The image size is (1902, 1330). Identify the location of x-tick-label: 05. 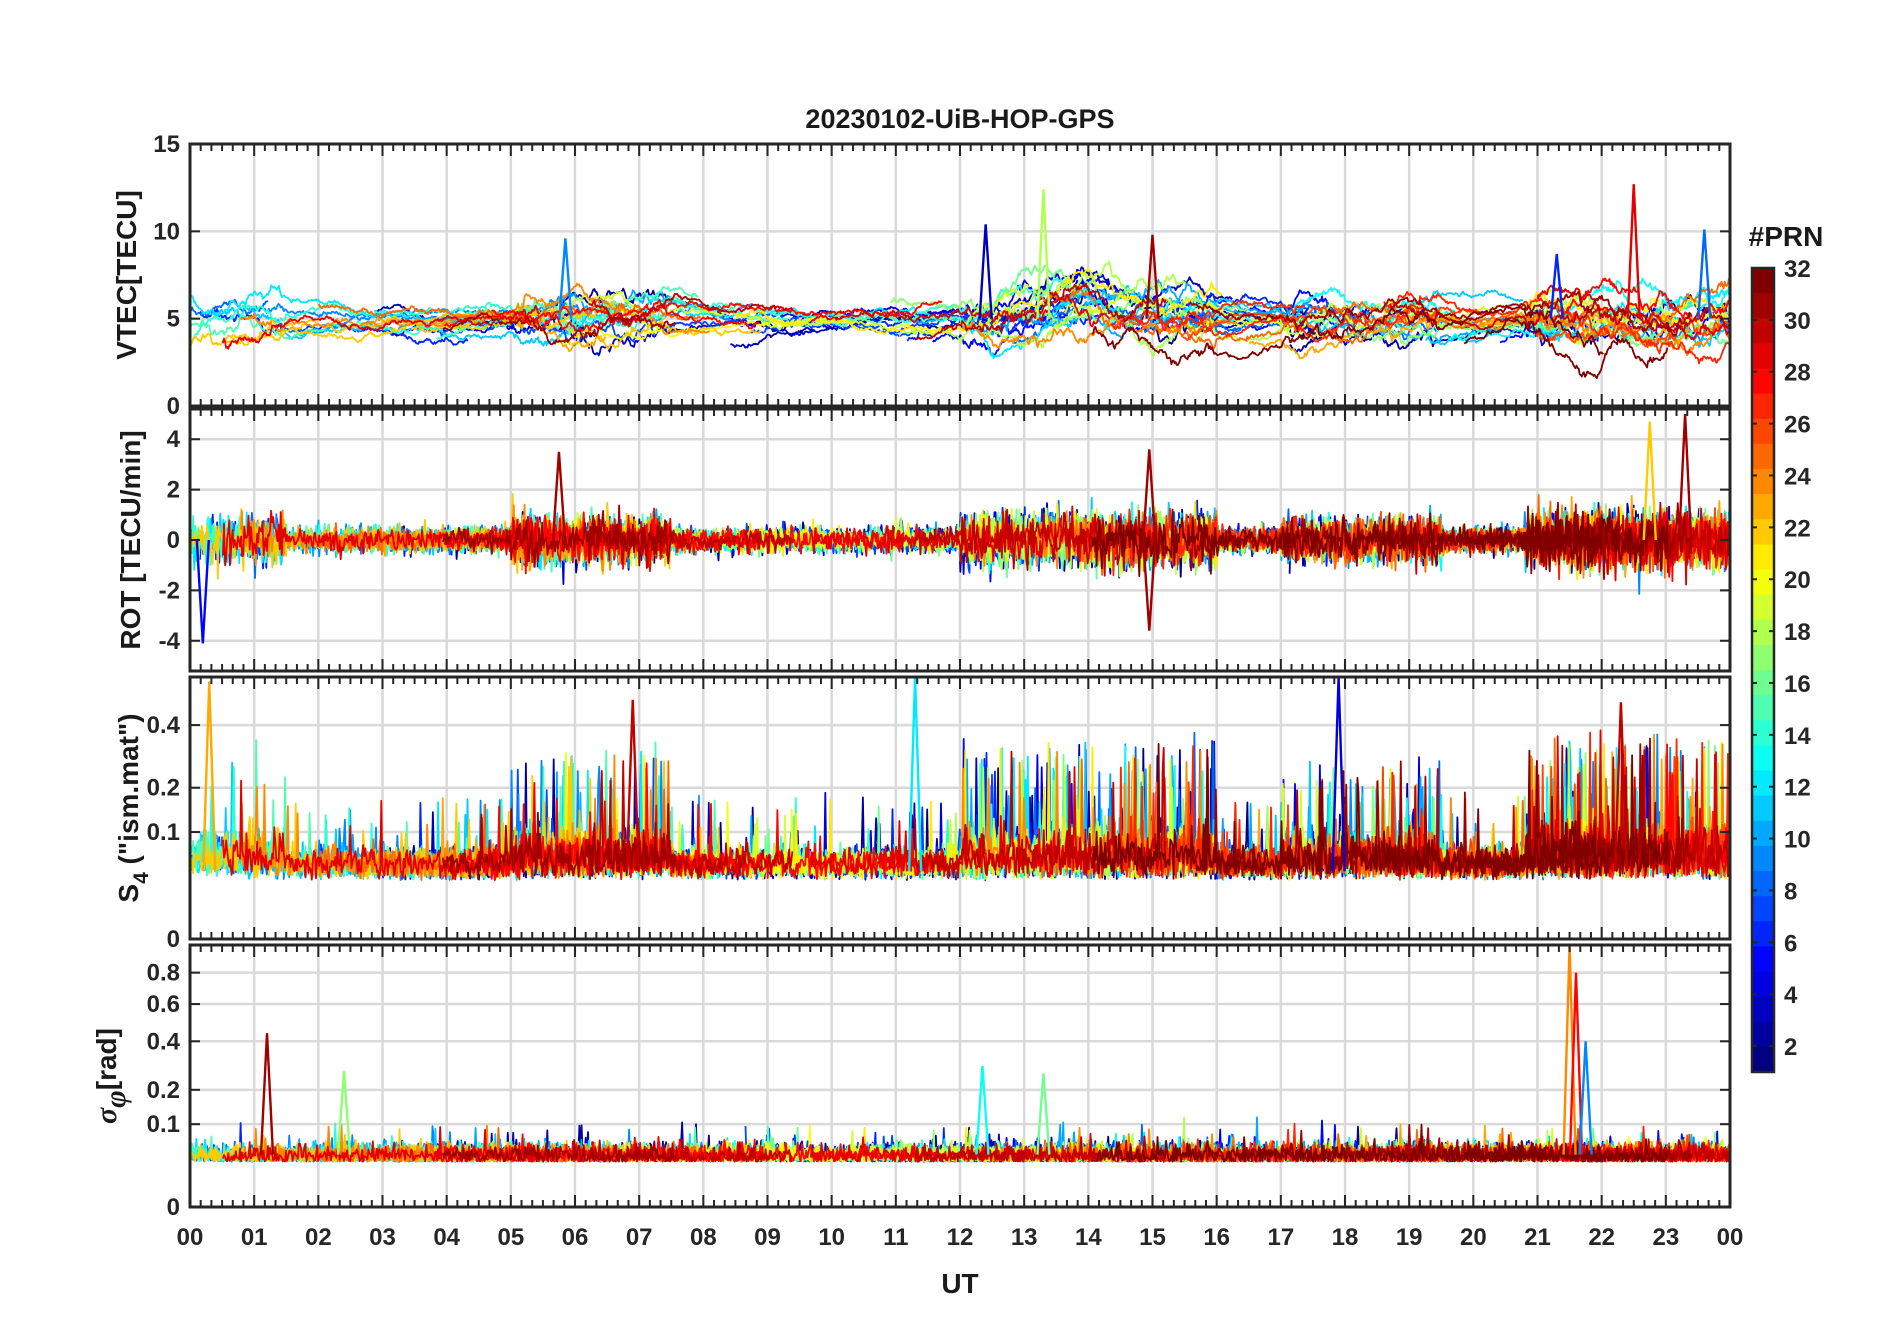
(510, 1237).